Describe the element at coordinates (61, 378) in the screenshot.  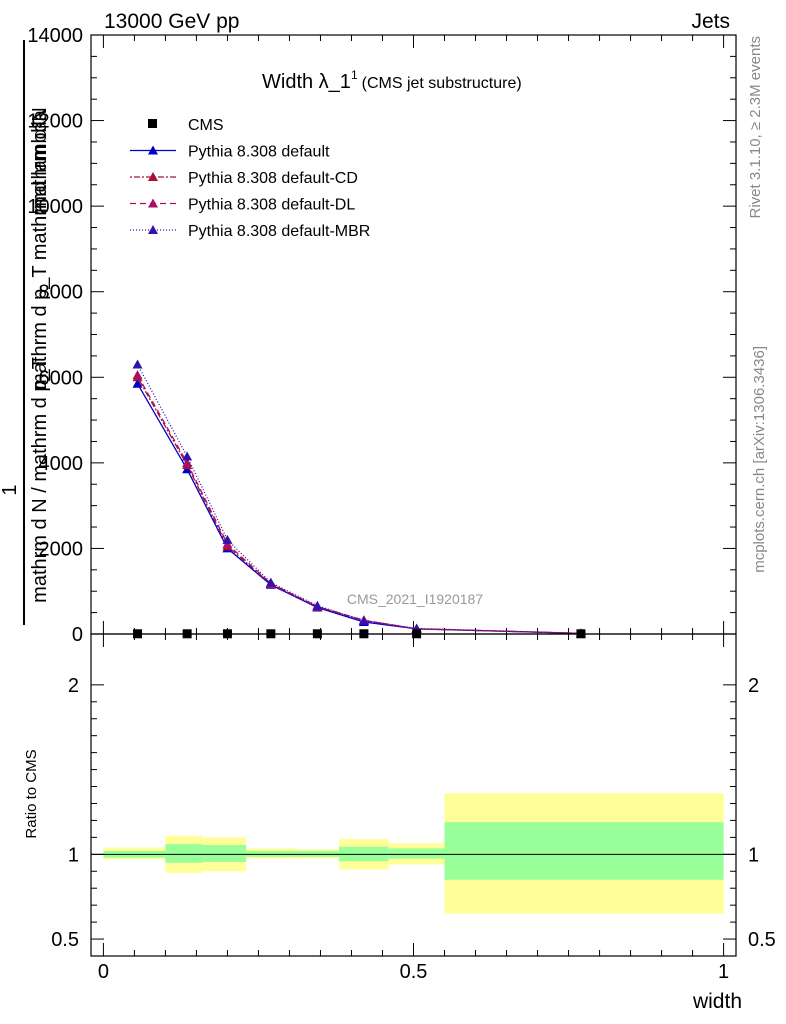
I see `y-tick-label: 6000` at that location.